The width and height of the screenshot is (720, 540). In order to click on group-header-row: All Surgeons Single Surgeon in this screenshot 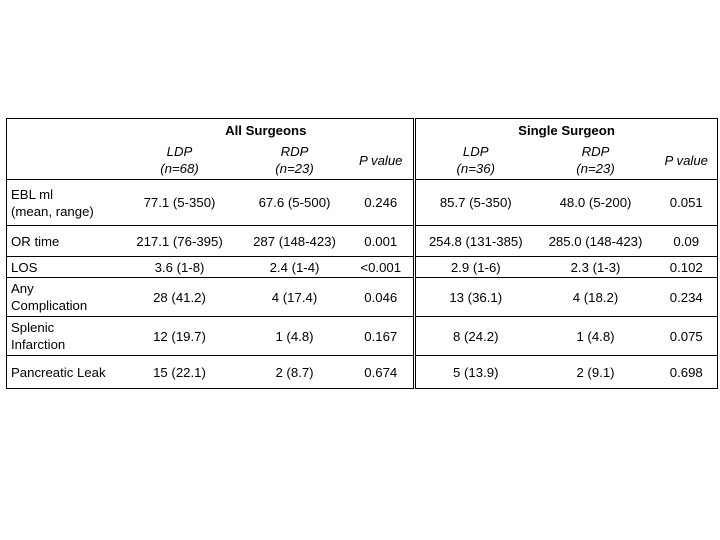, I will do `click(362, 129)`.